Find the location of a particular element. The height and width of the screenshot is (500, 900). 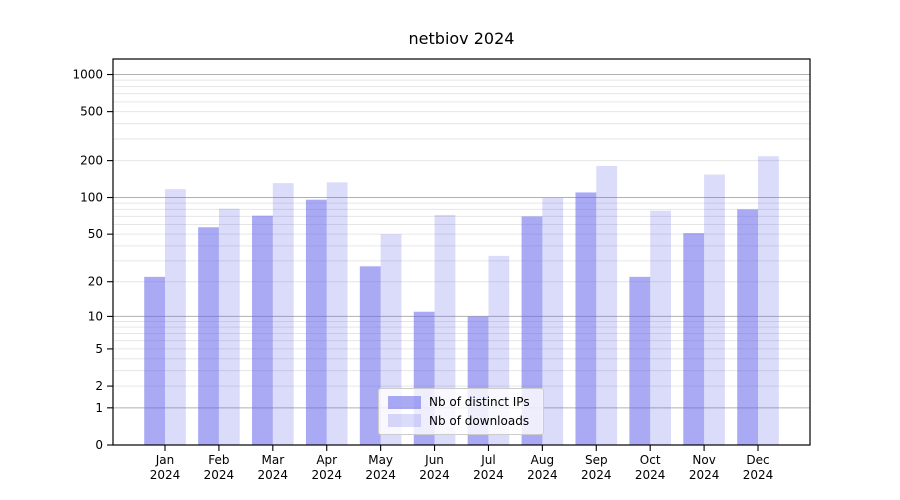

bar-downloads-oct is located at coordinates (660, 327).